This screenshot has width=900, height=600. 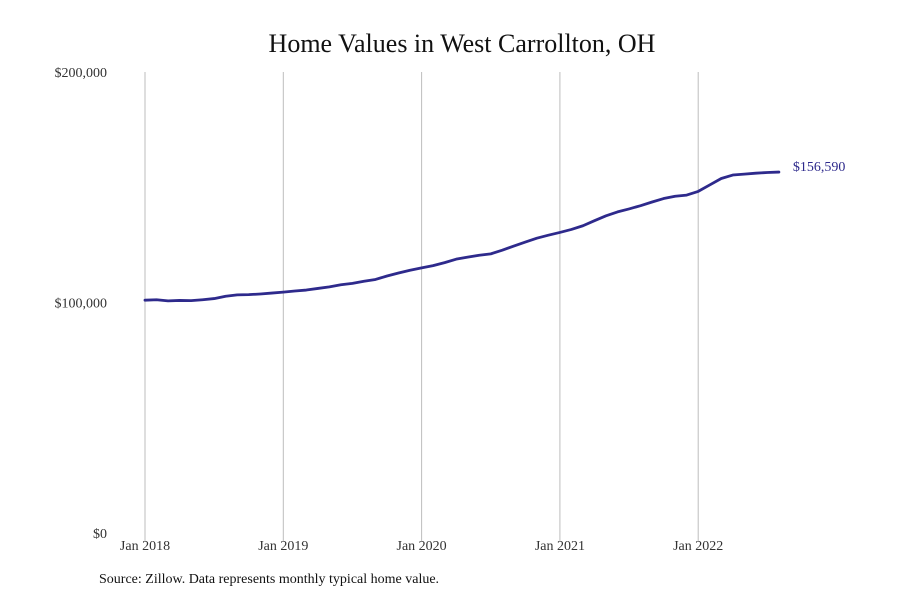 I want to click on y-axis: $0 $100,000 $200,000, so click(x=81, y=304).